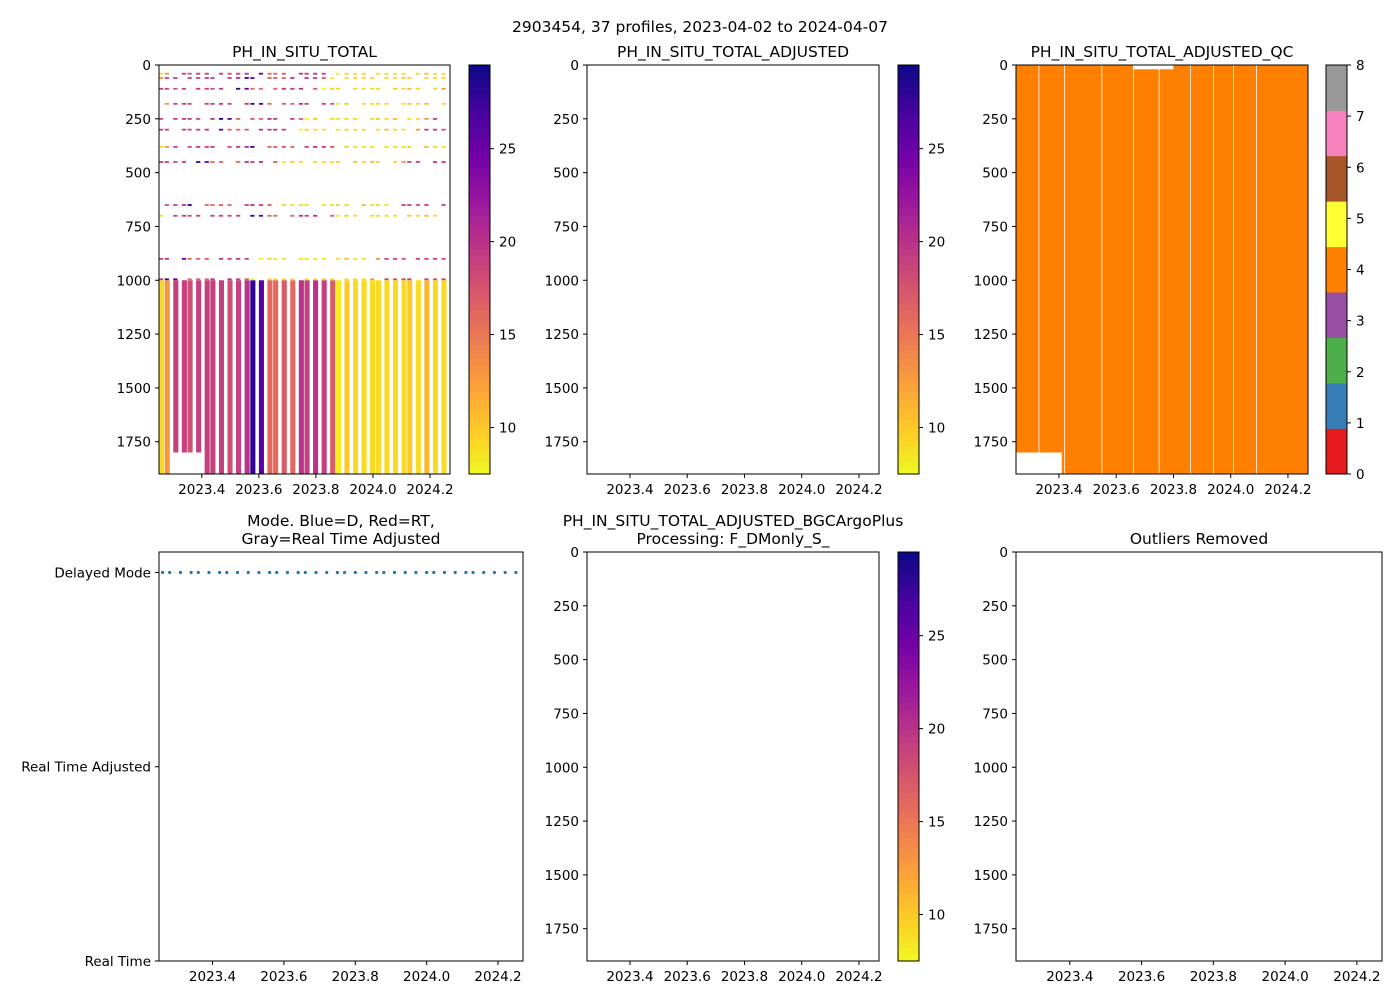 The height and width of the screenshot is (1000, 1400). Describe the element at coordinates (429, 490) in the screenshot. I see `x-tick-label: 2024.2` at that location.